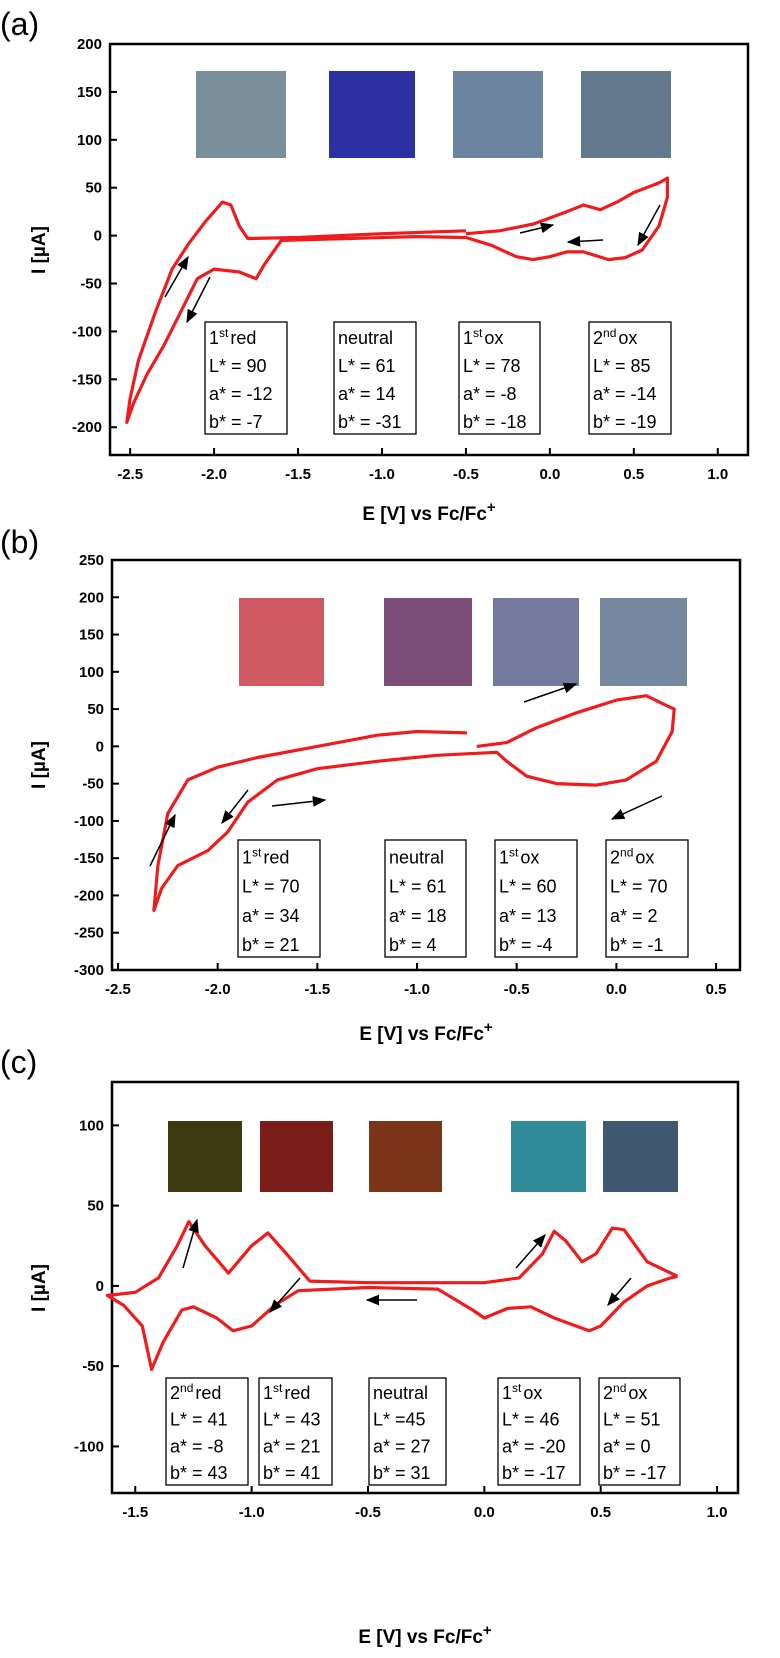  What do you see at coordinates (292, 1420) in the screenshot?
I see `annotation-line: L* = 43` at bounding box center [292, 1420].